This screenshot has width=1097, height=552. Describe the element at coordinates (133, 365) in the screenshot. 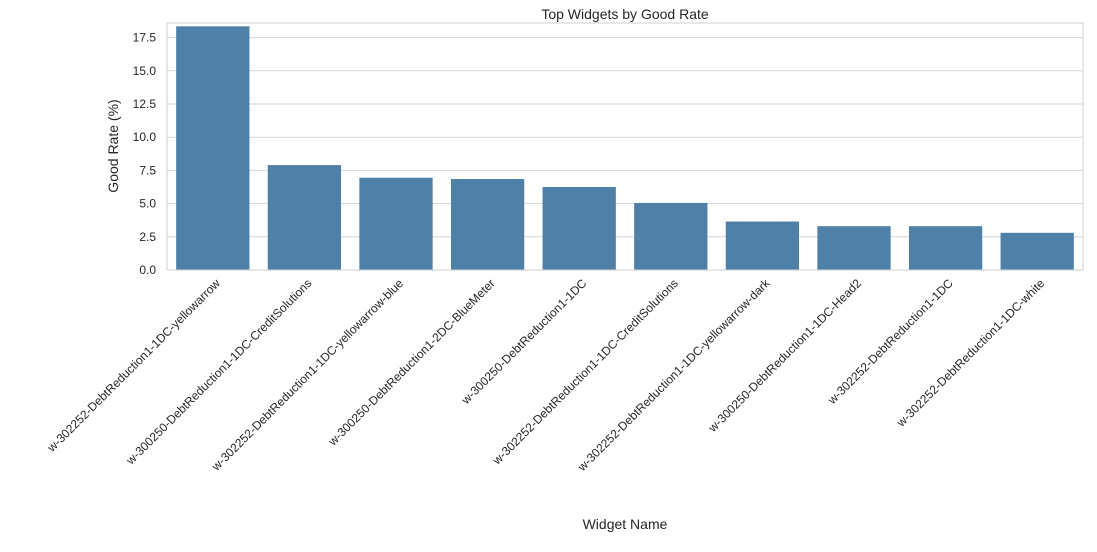

I see `x-tick-label: w-302252-DebtReduction1-1DC-yellowarrow` at that location.